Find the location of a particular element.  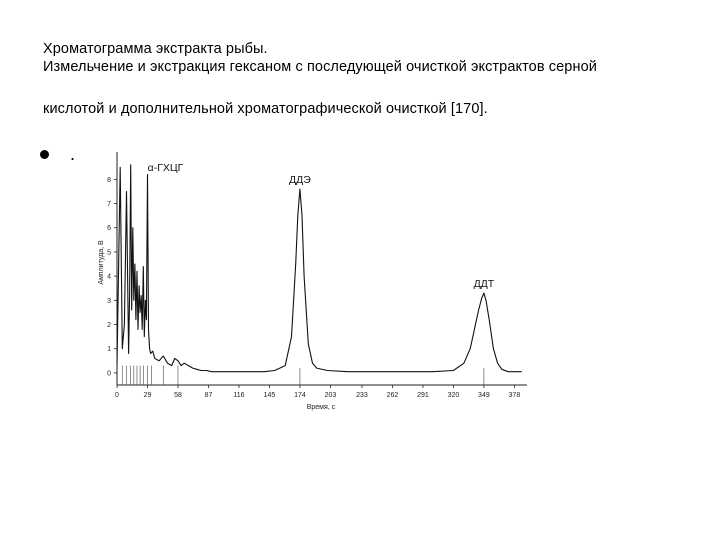

y-tick-label: 8 is located at coordinates (109, 180).